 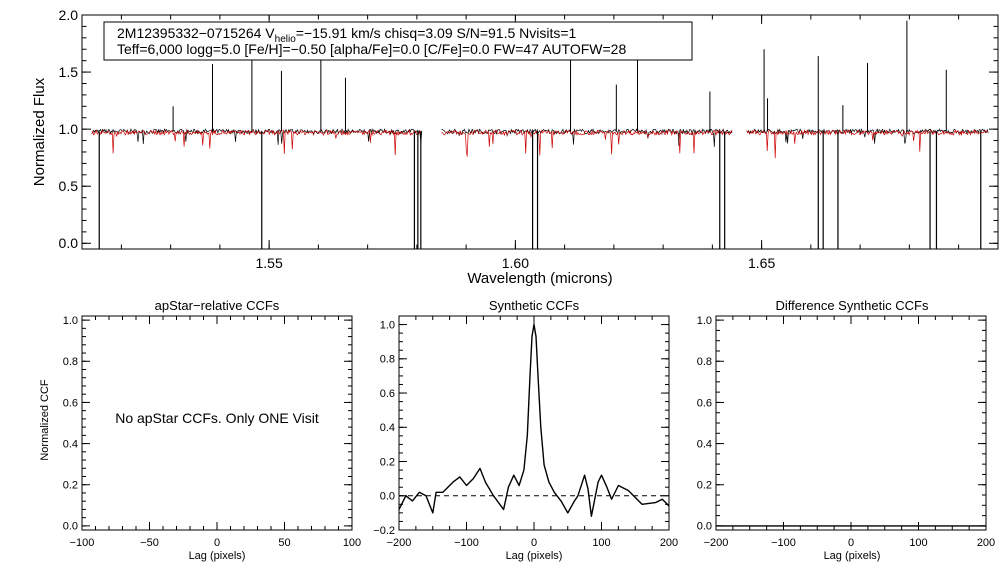 What do you see at coordinates (69, 72) in the screenshot?
I see `y-tick-label: 1.5` at bounding box center [69, 72].